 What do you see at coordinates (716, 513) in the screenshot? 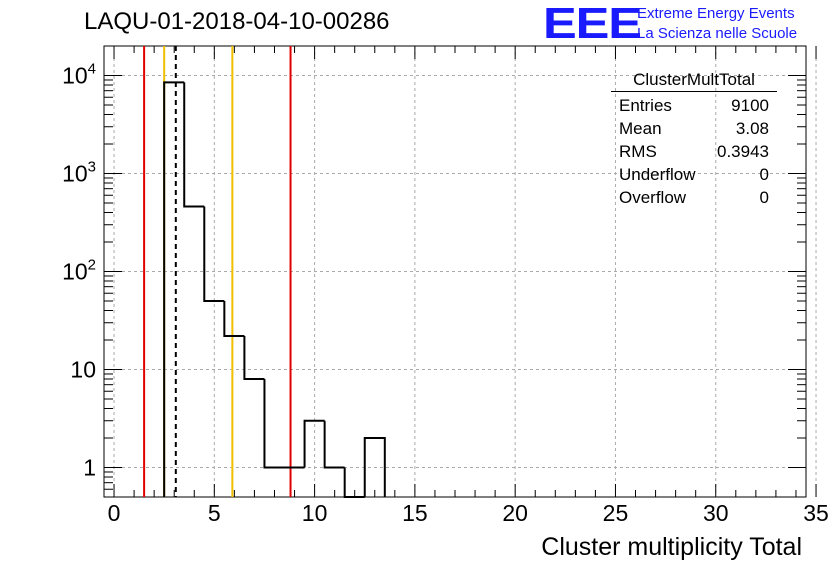
I see `x-tick-label: 30` at bounding box center [716, 513].